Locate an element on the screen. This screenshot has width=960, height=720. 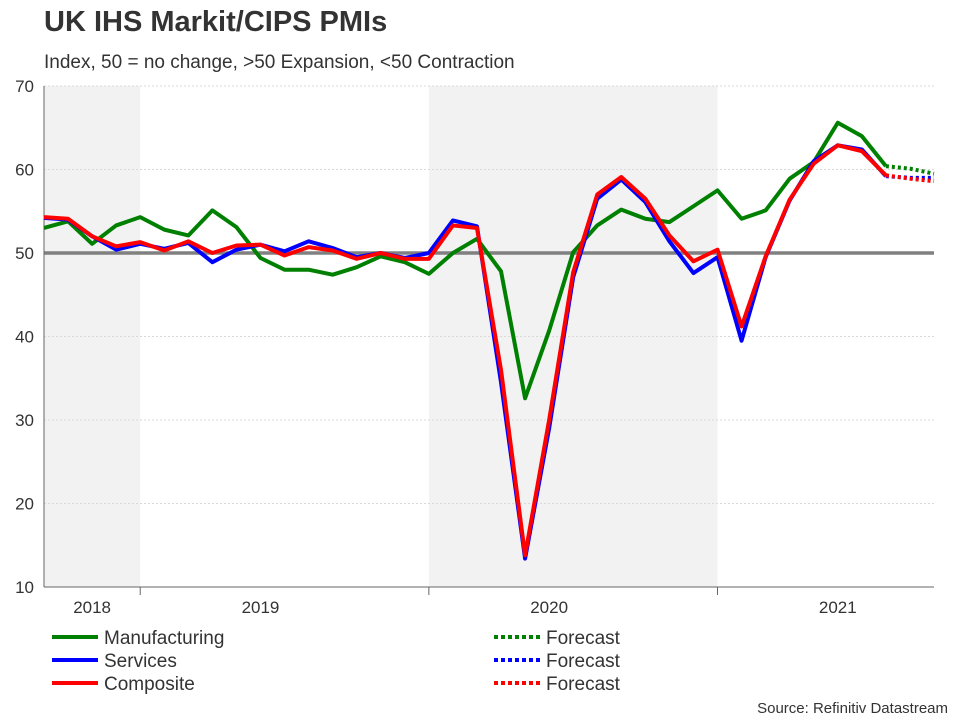
forecast-line-manufacturing is located at coordinates (910, 170).